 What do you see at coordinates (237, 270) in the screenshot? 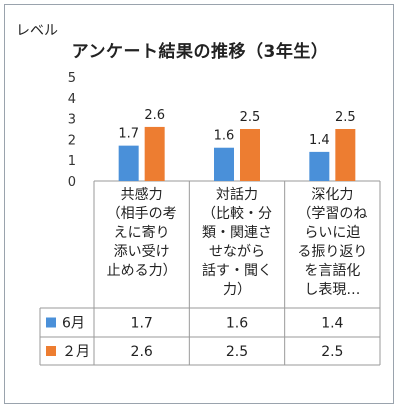
I see `category-label: 話す・聞く` at bounding box center [237, 270].